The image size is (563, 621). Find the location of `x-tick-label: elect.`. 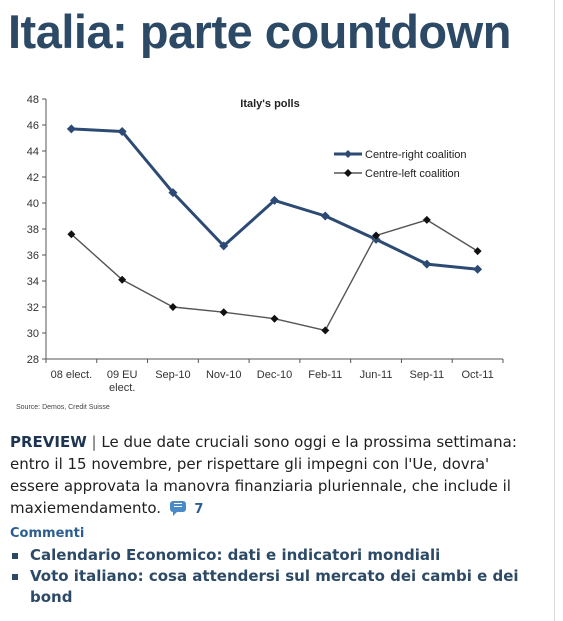

x-tick-label: elect. is located at coordinates (122, 388).